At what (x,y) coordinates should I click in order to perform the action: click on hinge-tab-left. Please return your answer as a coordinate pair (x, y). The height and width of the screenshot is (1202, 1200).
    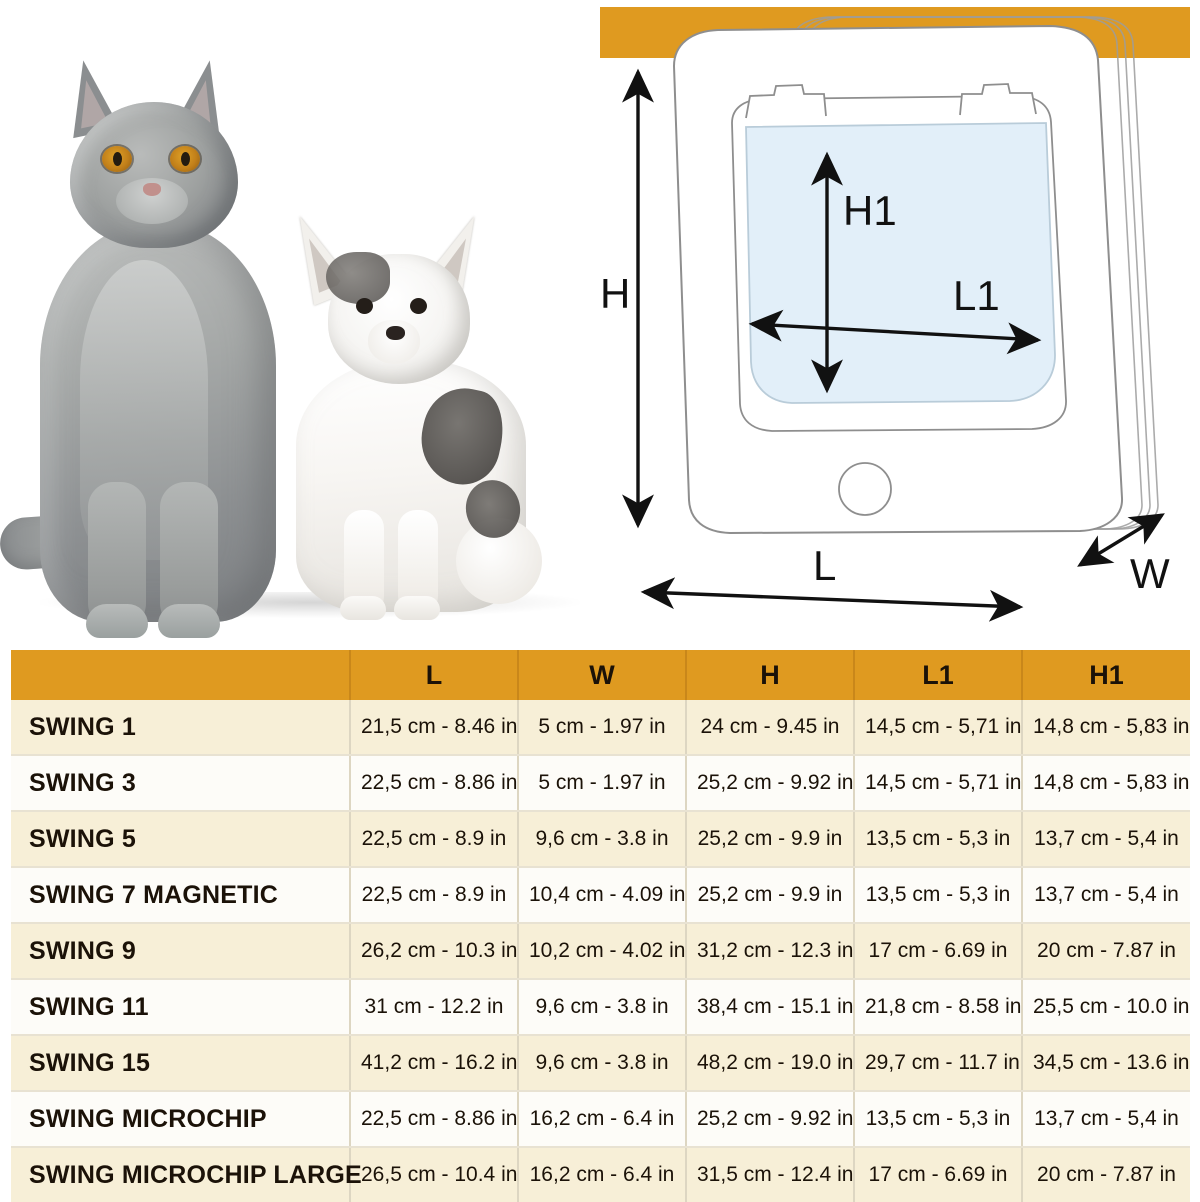
    Looking at the image, I should click on (786, 101).